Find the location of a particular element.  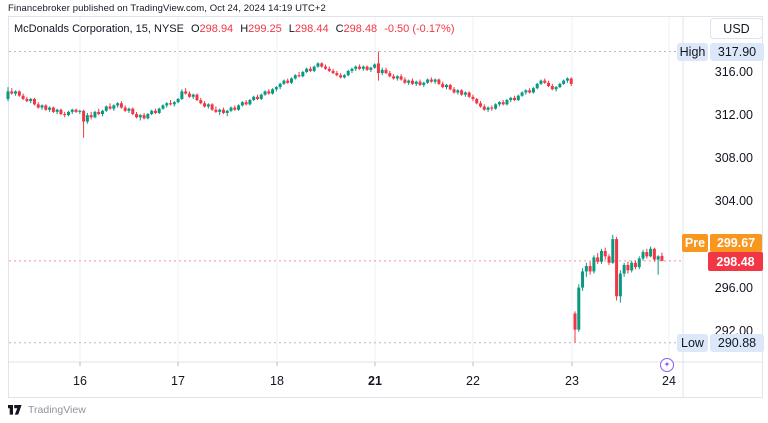

time-tick-label: 22 is located at coordinates (473, 381).